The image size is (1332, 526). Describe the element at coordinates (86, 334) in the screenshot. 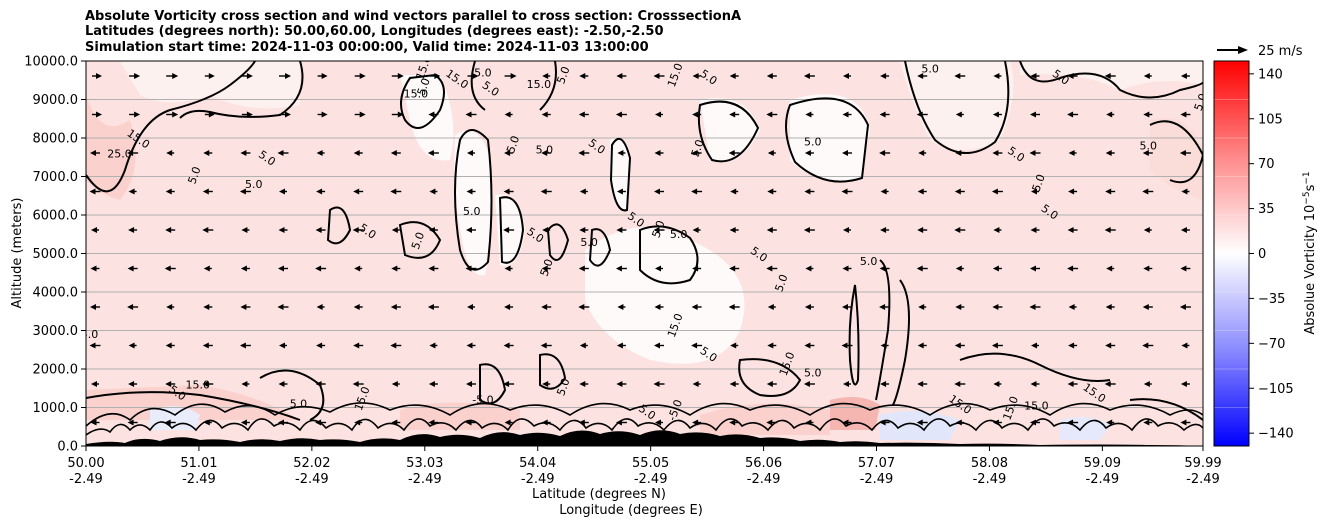

I see `contour-label: 15.0` at that location.